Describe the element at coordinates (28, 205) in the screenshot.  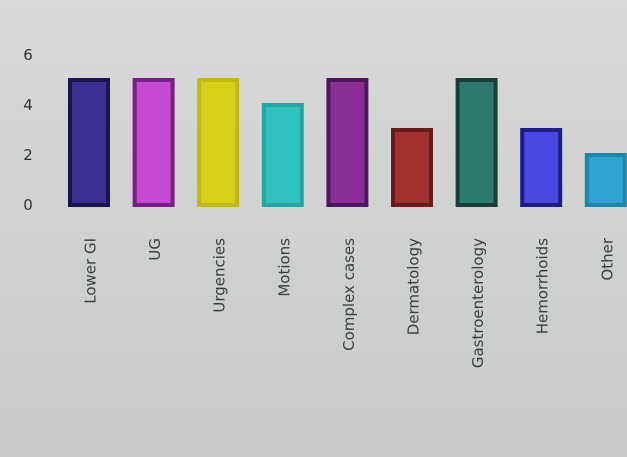
I see `y-tick-label: 0` at that location.